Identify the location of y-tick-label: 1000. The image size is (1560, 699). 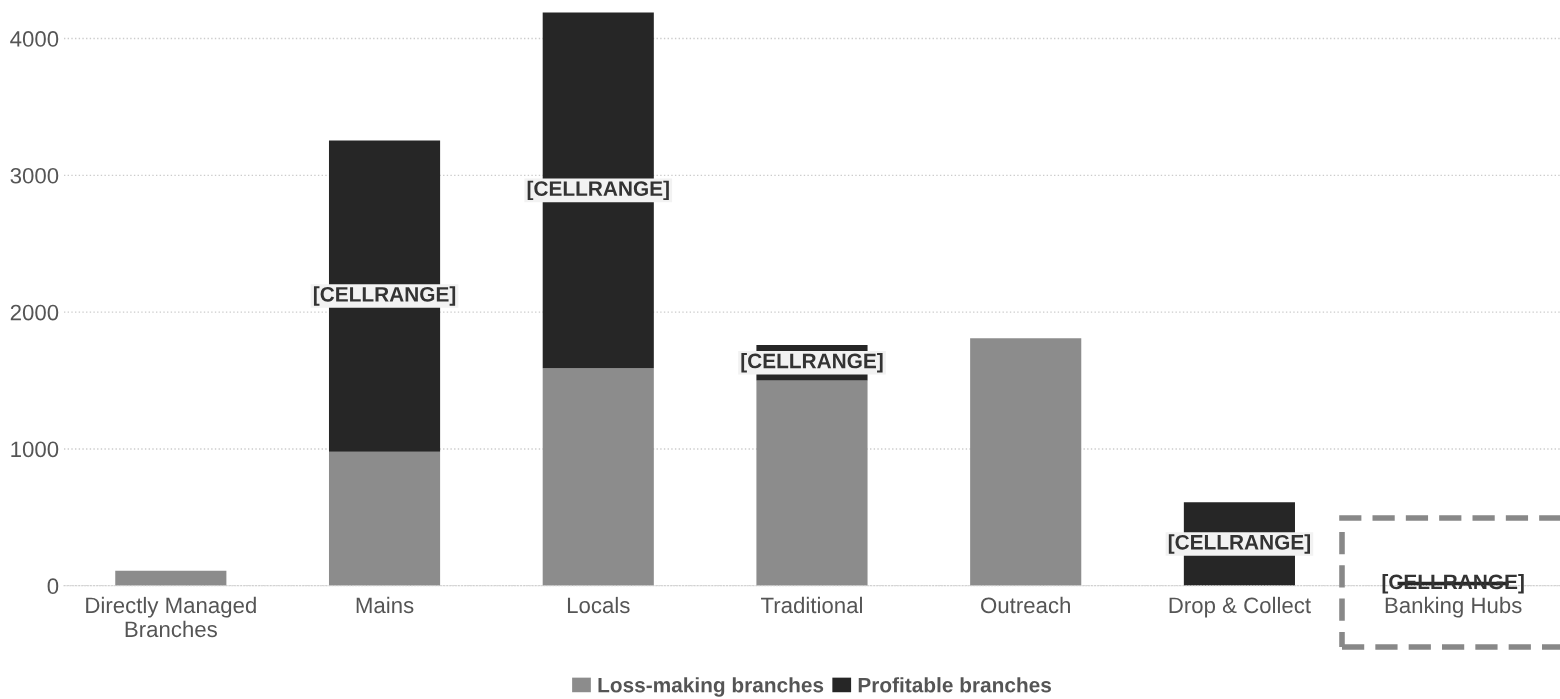
(35, 449).